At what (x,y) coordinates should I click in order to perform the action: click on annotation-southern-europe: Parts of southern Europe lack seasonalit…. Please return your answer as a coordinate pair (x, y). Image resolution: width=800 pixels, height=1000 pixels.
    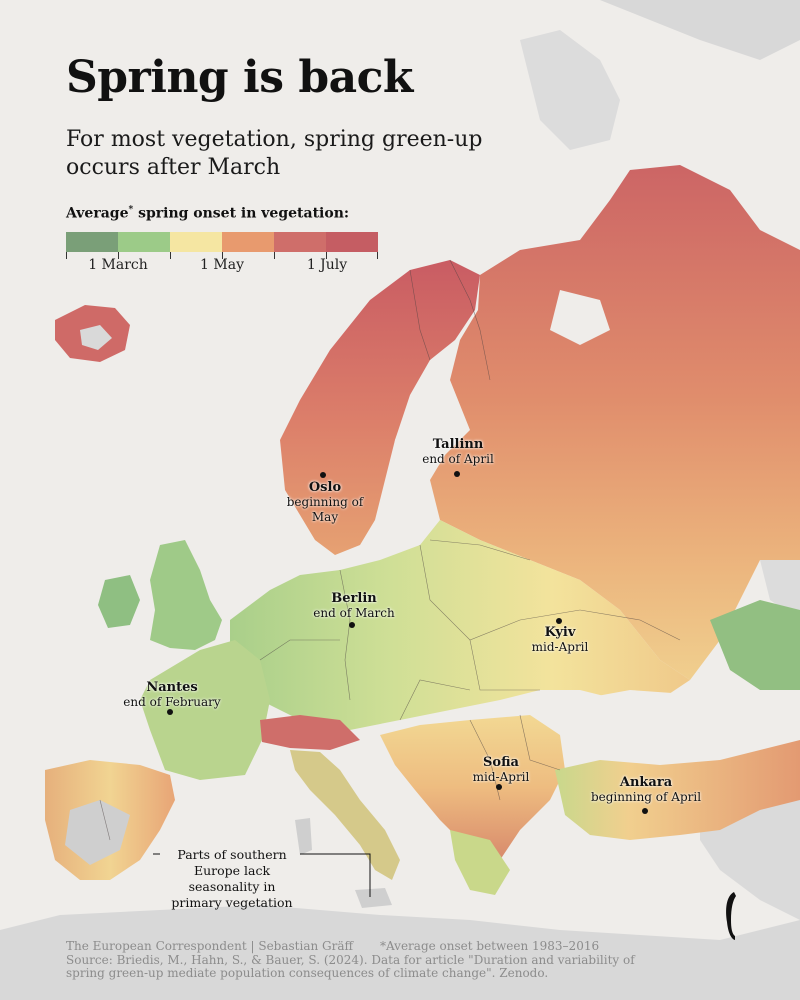
    Looking at the image, I should click on (232, 878).